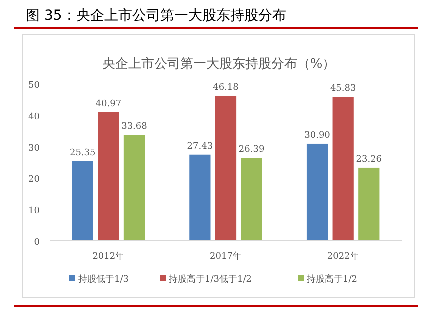 The image size is (425, 326). I want to click on y-tick-label: 40, so click(34, 117).